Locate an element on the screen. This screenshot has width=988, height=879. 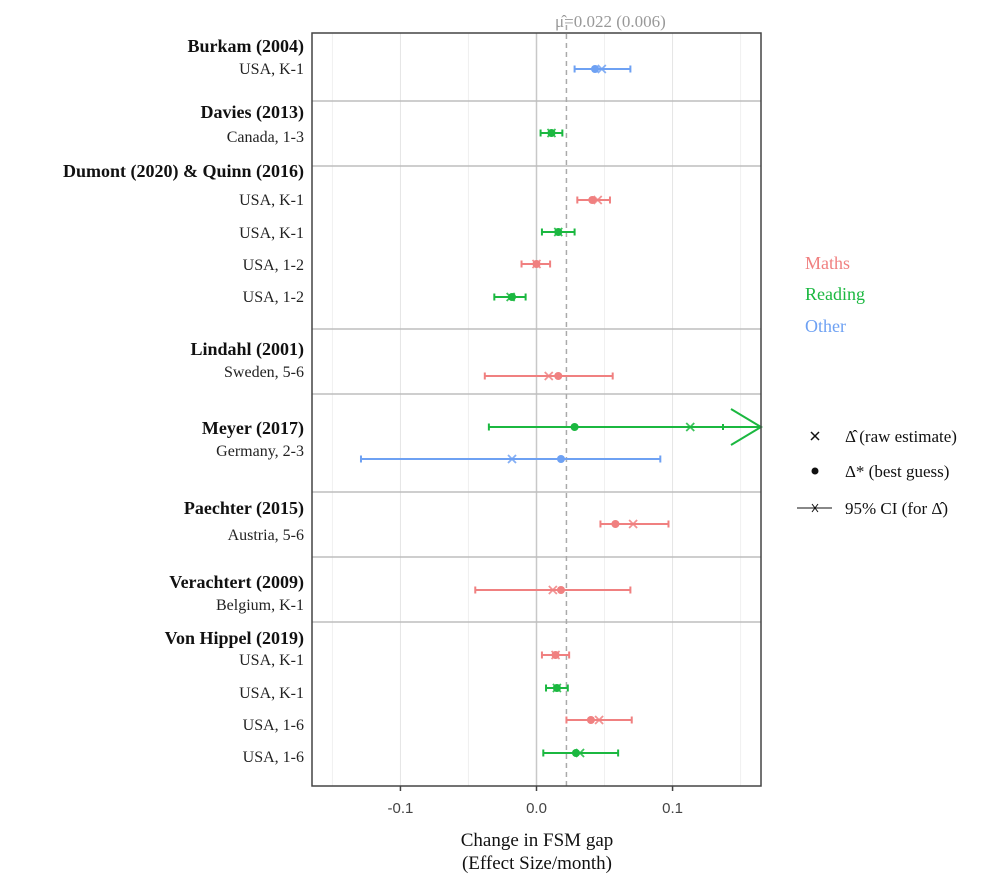
row-label: Austria, 5-6 is located at coordinates (266, 535).